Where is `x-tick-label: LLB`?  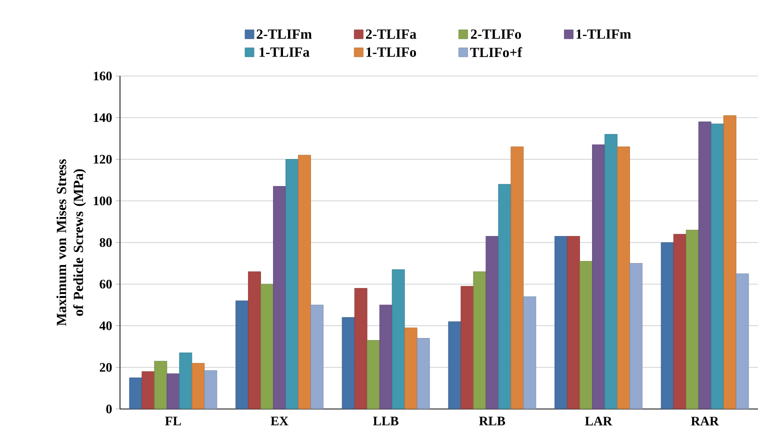
x-tick-label: LLB is located at coordinates (385, 421).